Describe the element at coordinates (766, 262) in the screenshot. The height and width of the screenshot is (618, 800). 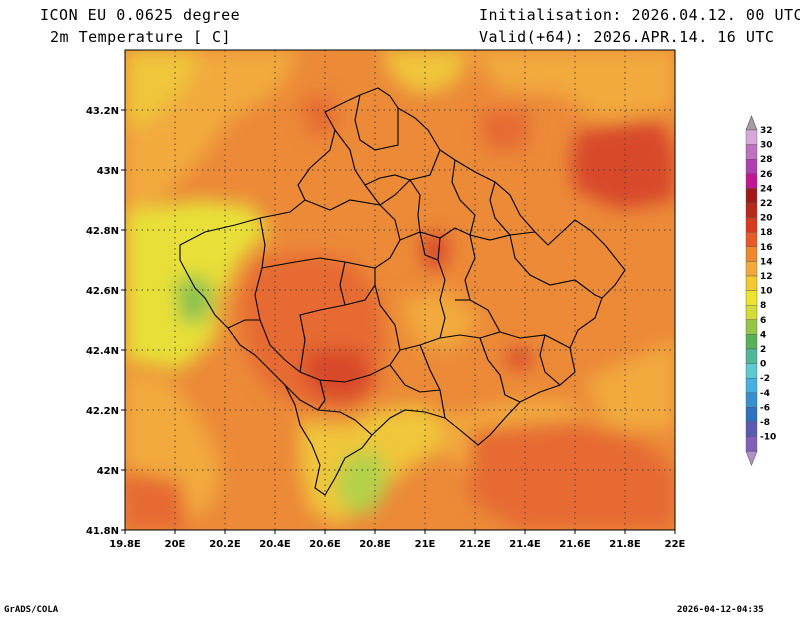
I see `legend-label: 14` at that location.